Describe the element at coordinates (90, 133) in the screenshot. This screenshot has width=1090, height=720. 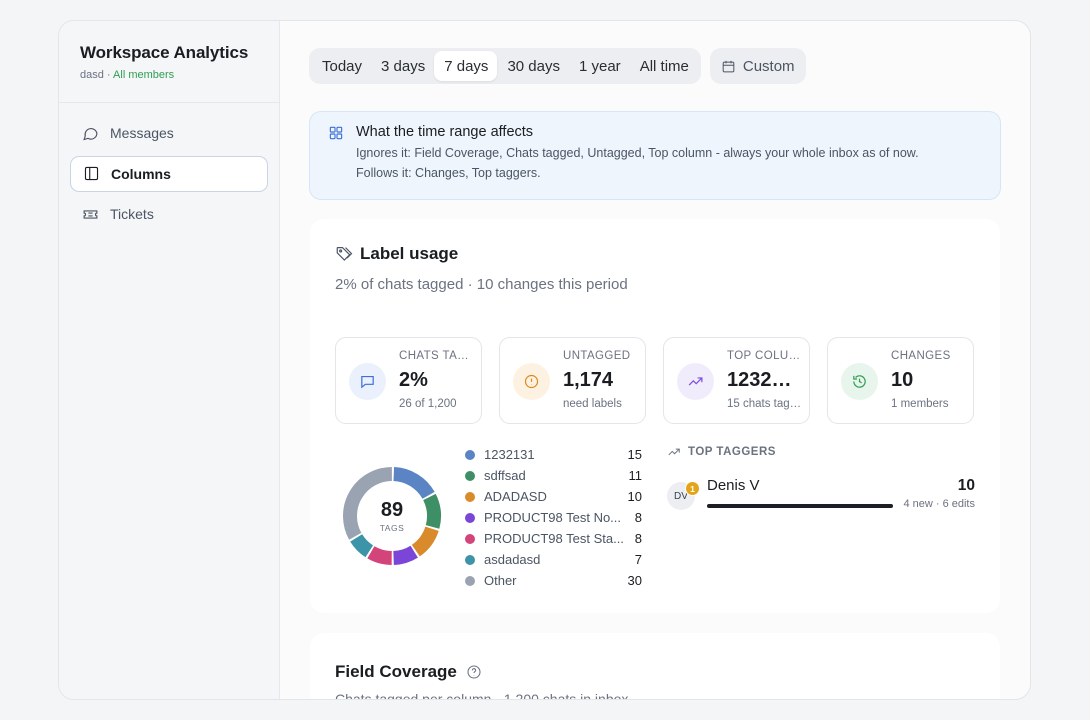
I see `message-icon` at that location.